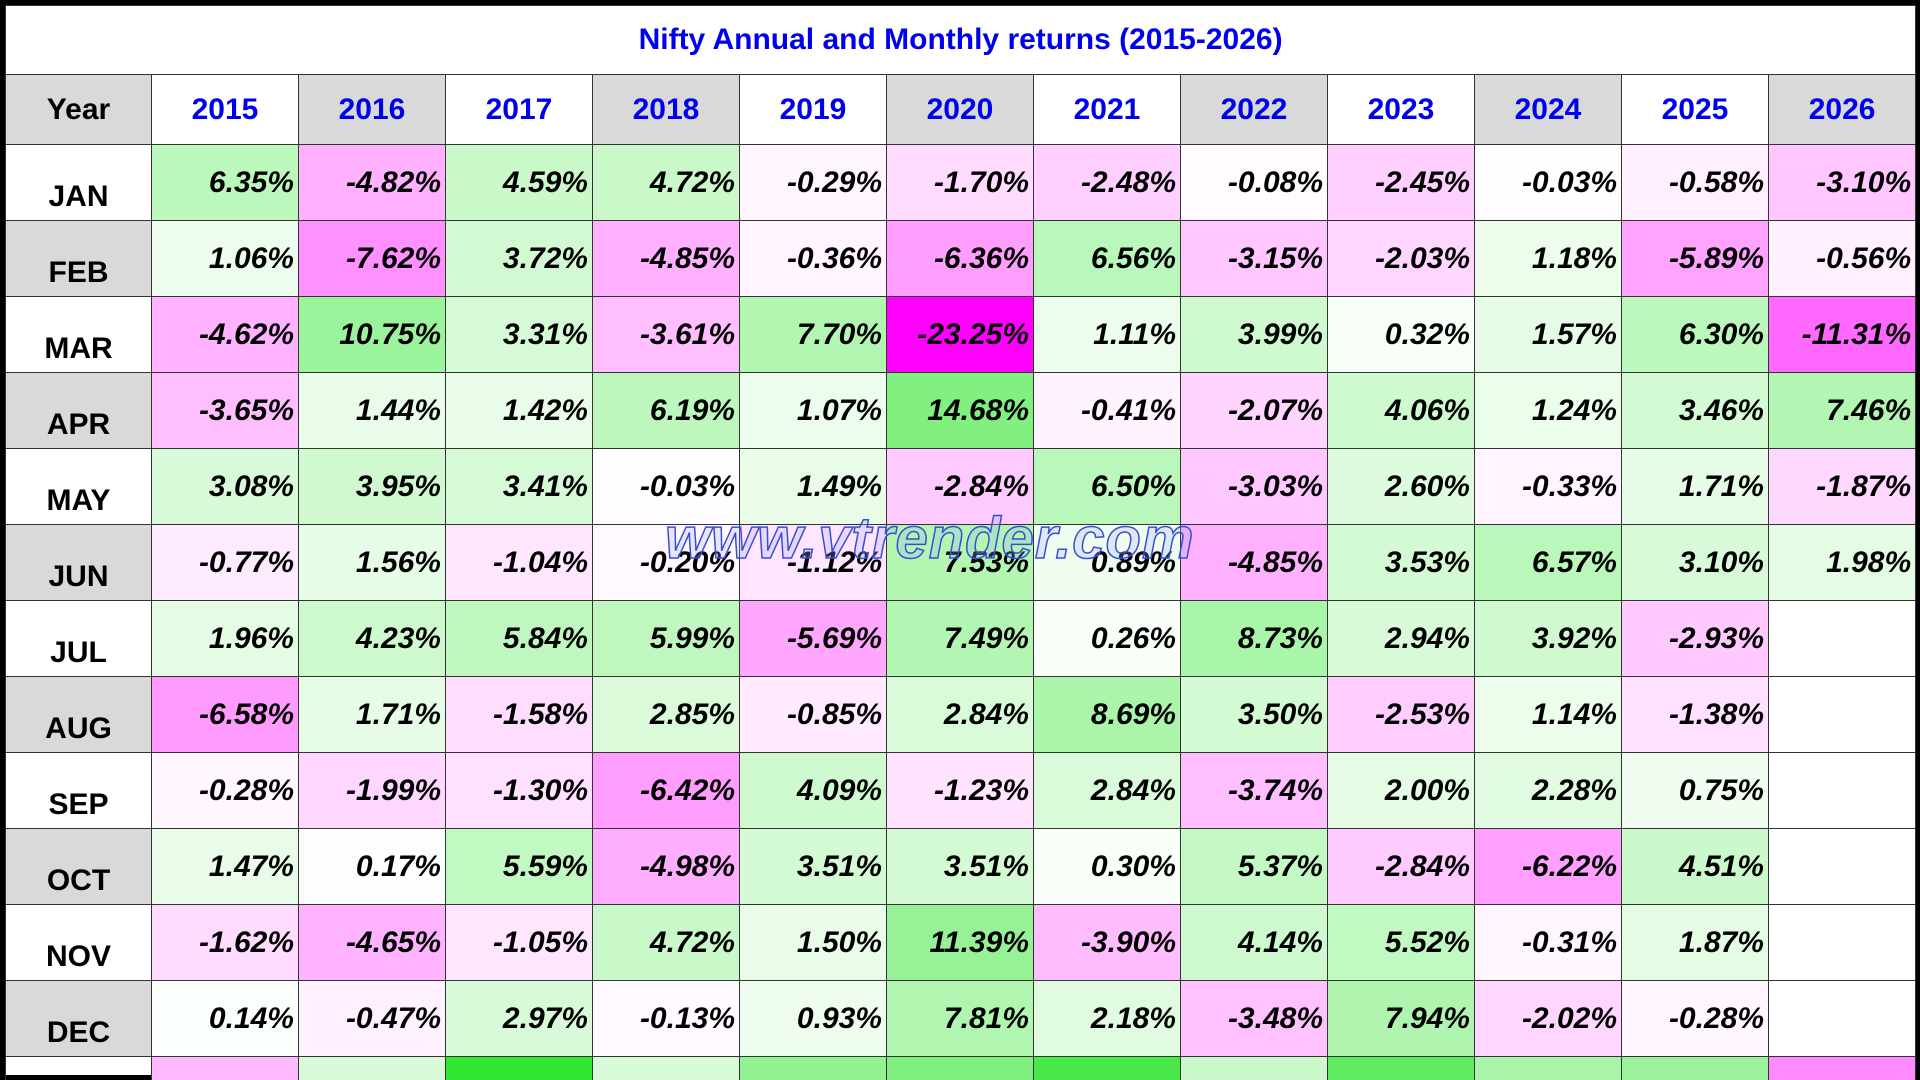  Describe the element at coordinates (225, 638) in the screenshot. I see `return-cell: 1.96%` at that location.